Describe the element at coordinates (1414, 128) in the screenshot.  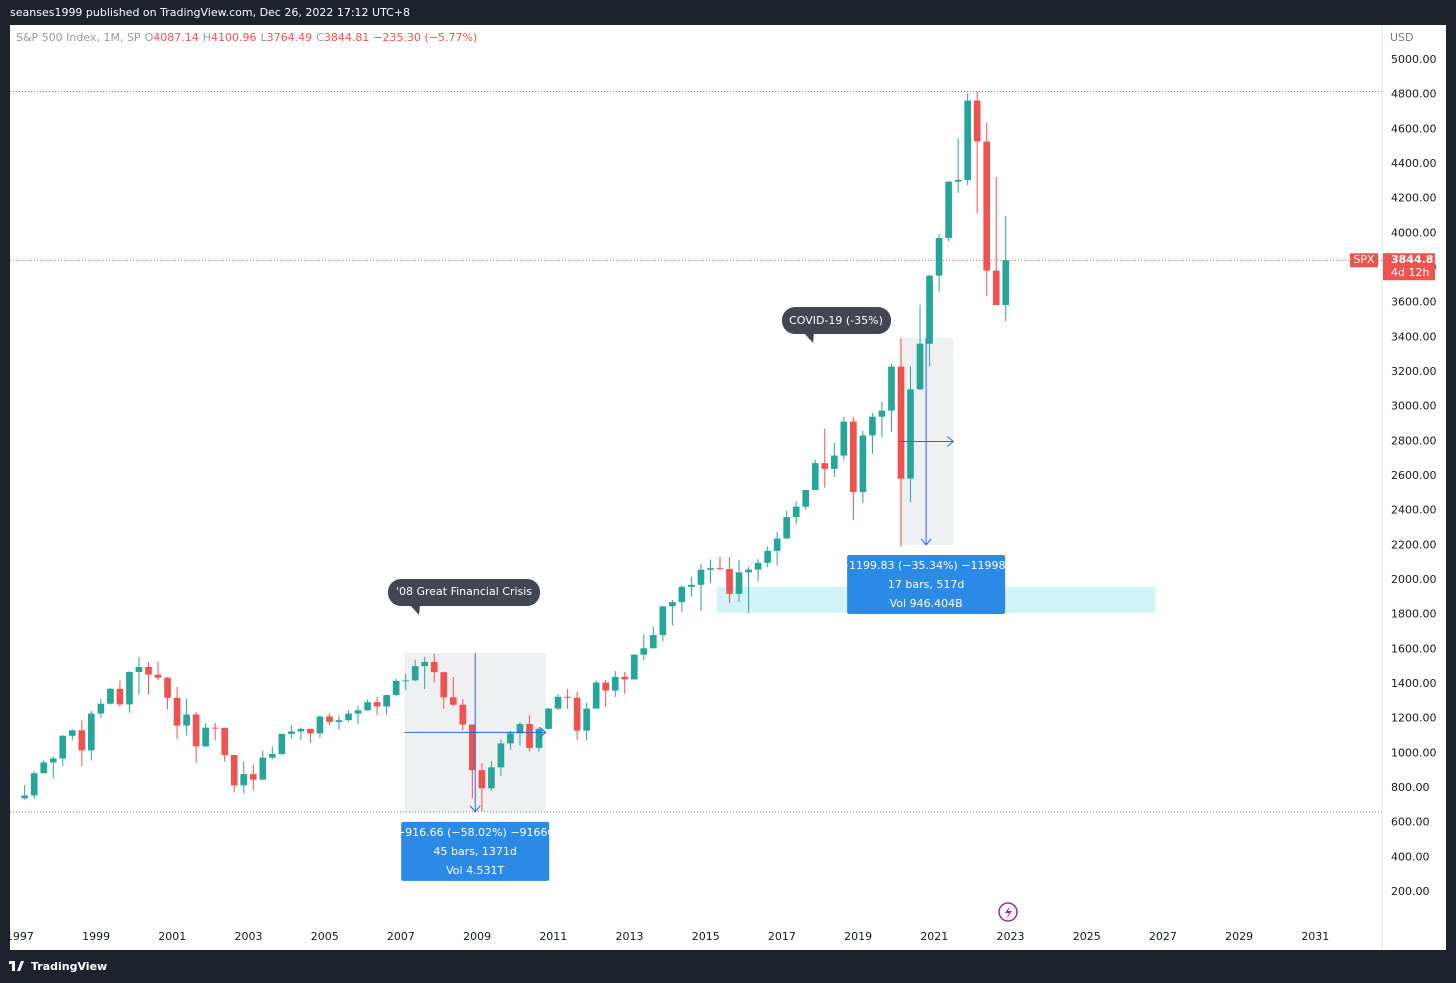
I see `y-tick-label: 4600.00` at that location.